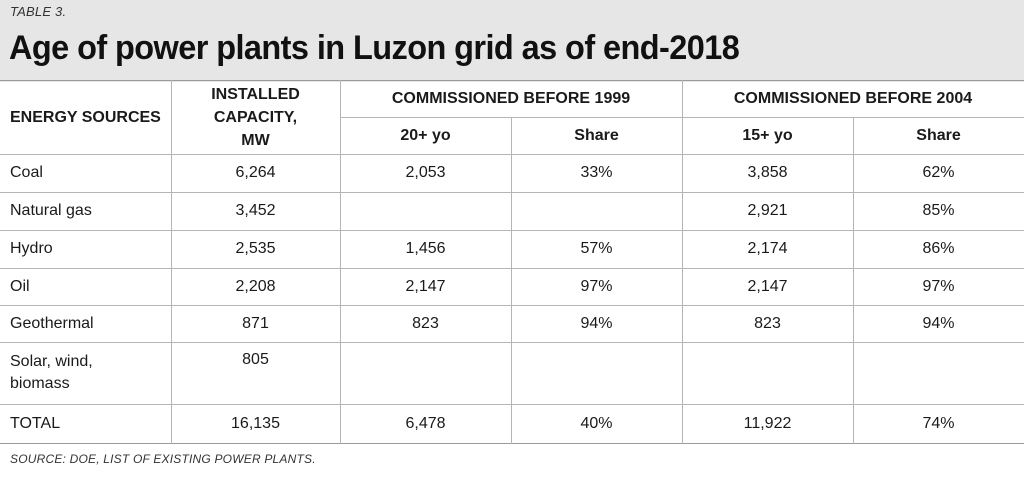  I want to click on row-natural-gas-capacity: 3,452, so click(255, 210).